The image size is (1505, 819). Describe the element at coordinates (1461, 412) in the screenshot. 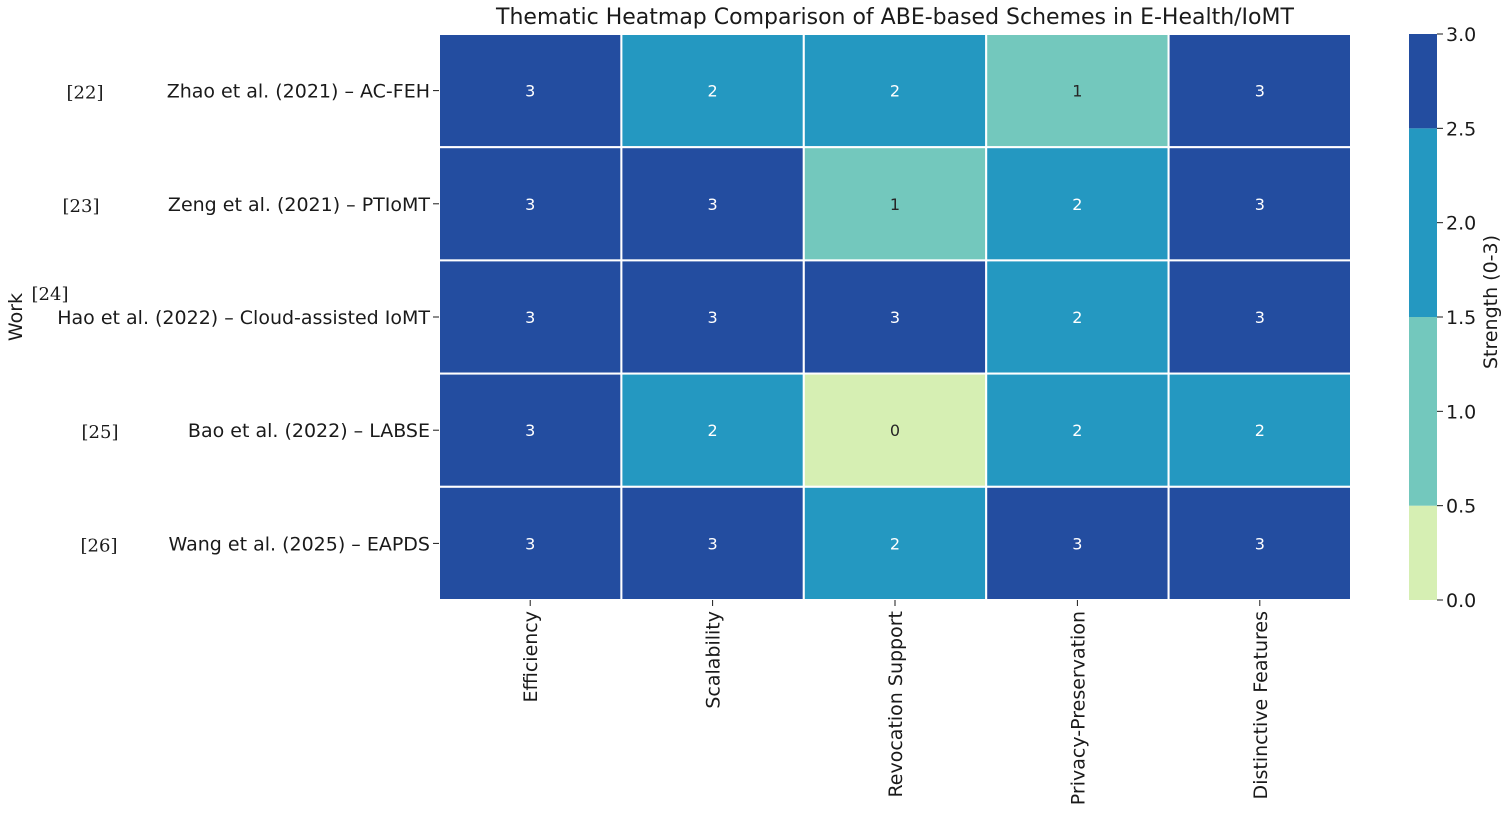

I see `colorbar-tick-label: 1.0` at that location.